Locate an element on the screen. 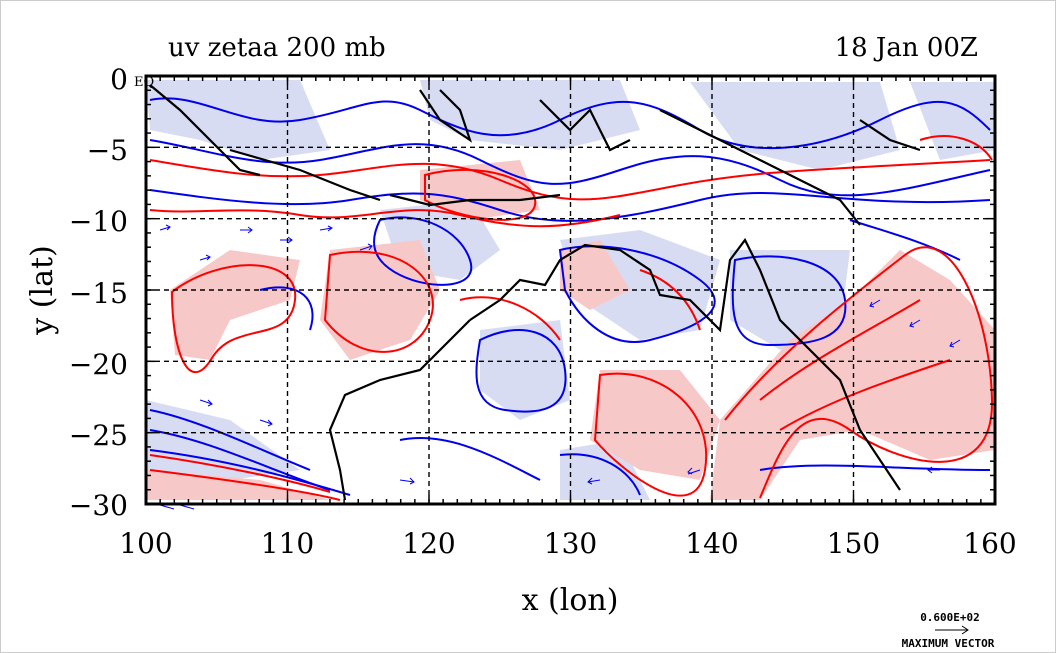  x-tick-label: 100 is located at coordinates (145, 543).